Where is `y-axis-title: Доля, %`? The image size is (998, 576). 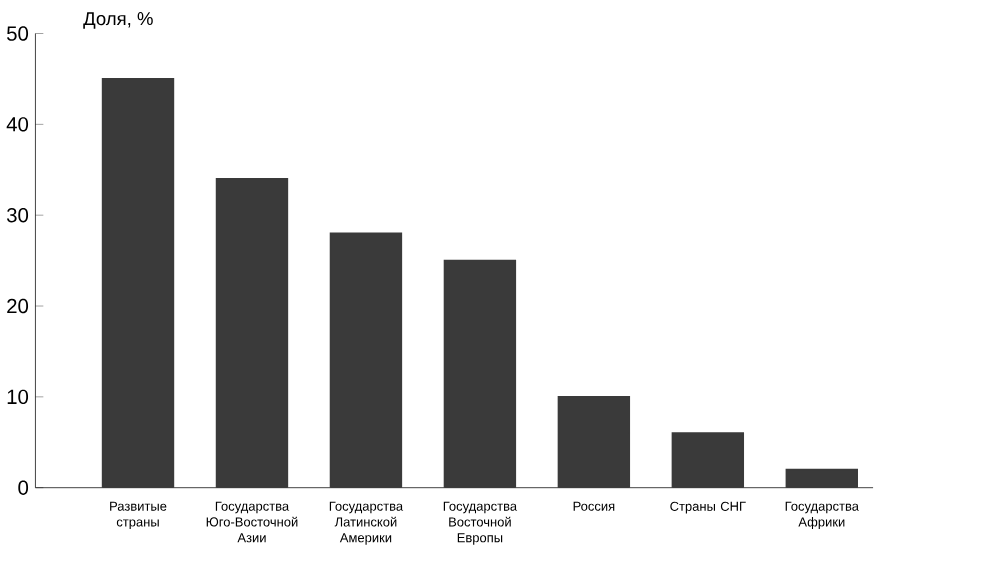
y-axis-title: Доля, % is located at coordinates (118, 21).